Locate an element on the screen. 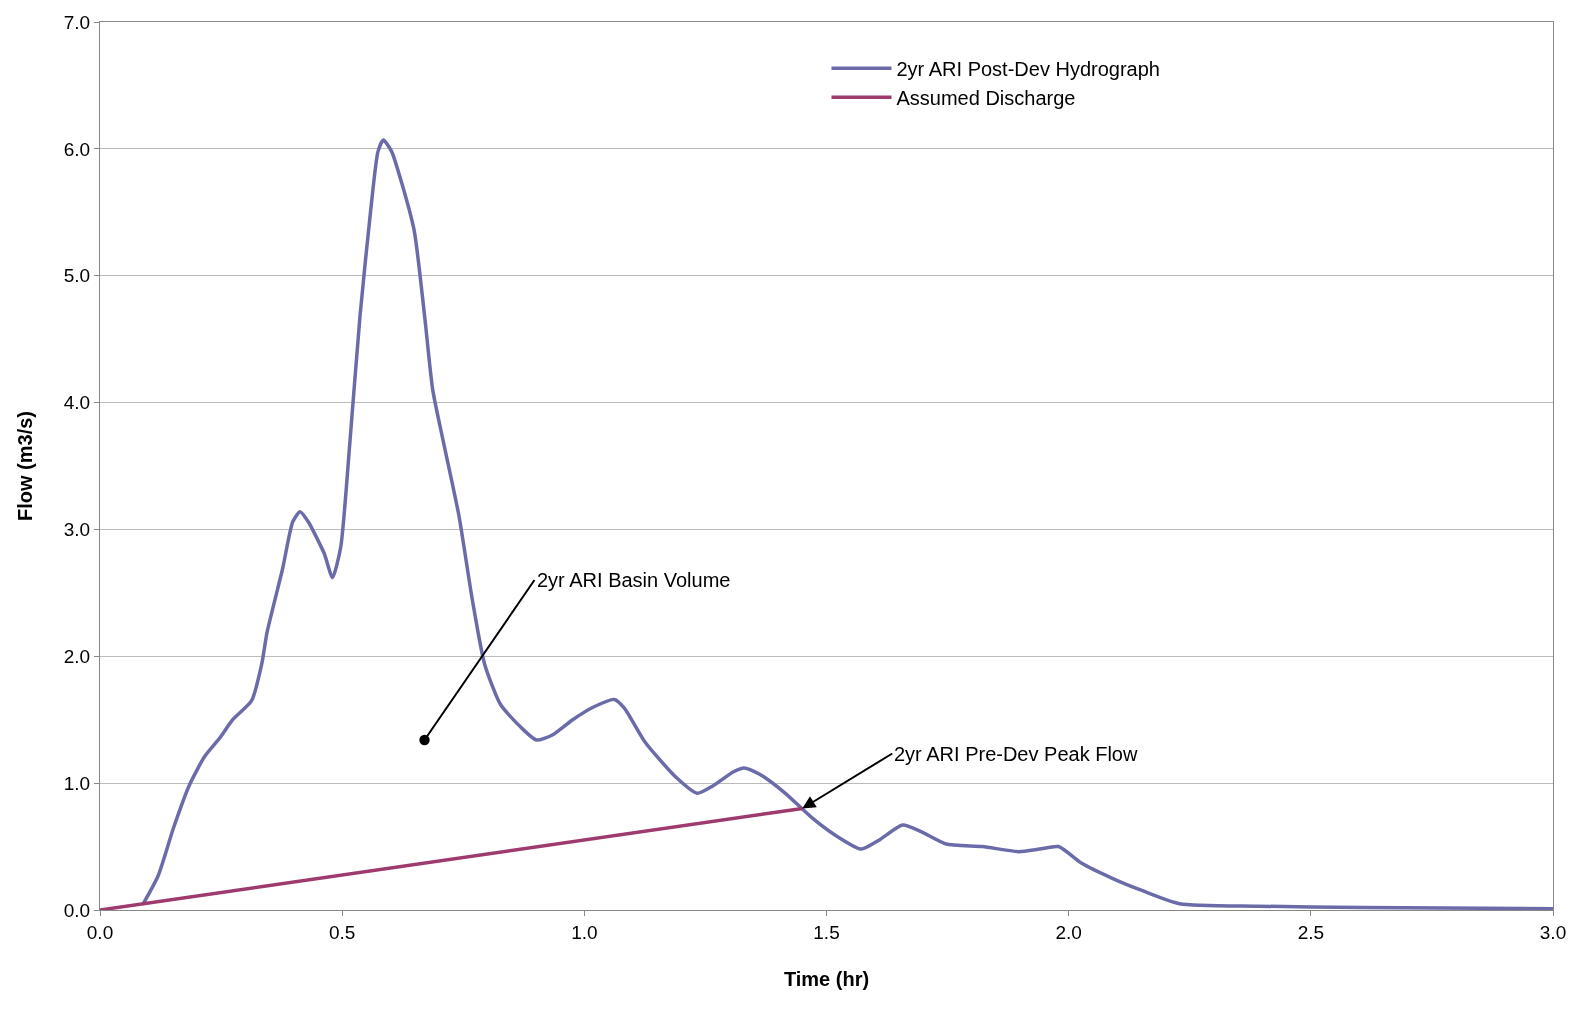 This screenshot has height=1010, width=1593. x-tick-label: 2.0 is located at coordinates (1068, 932).